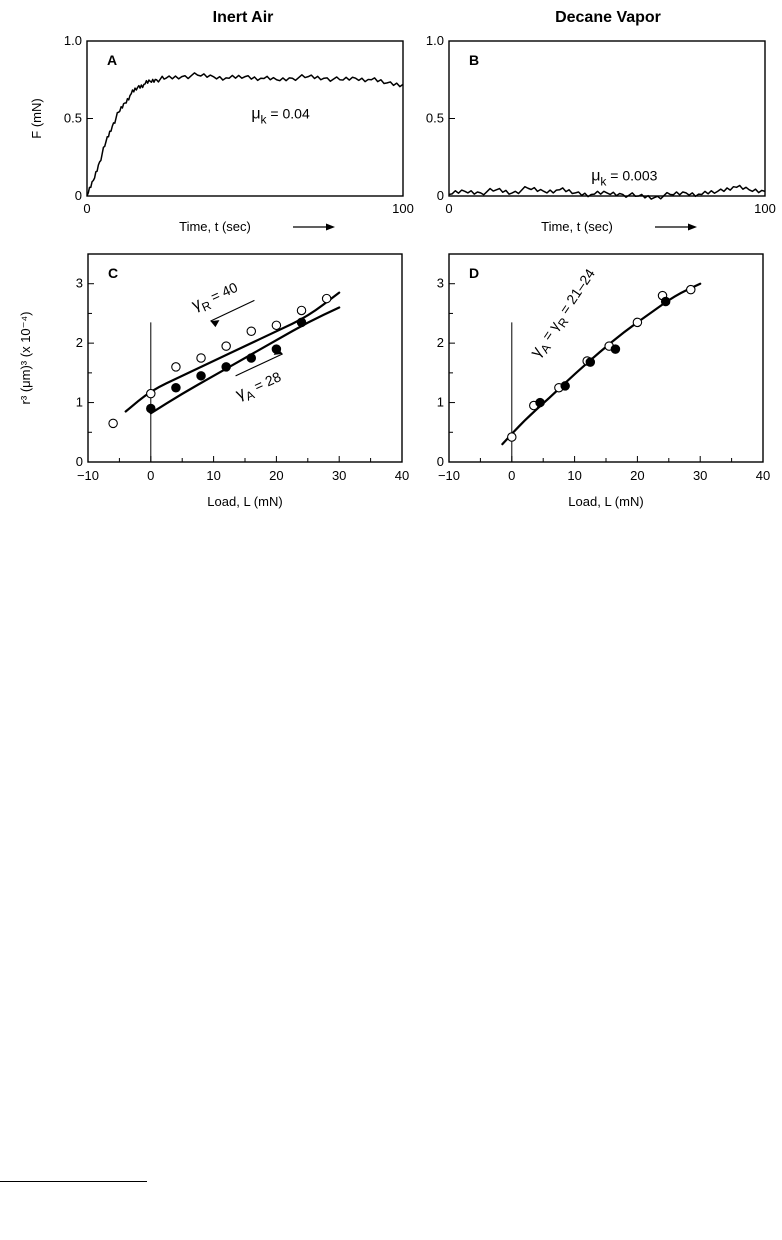  Describe the element at coordinates (278, 351) in the screenshot. I see `approach-arrow-head` at that location.